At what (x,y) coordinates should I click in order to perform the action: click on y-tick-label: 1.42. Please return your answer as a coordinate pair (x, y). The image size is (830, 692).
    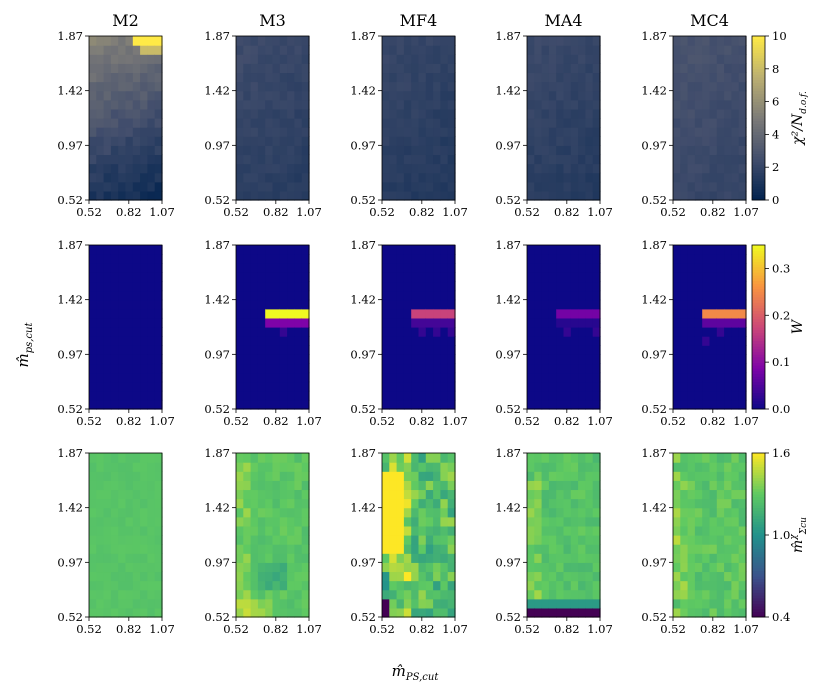
    Looking at the image, I should click on (70, 91).